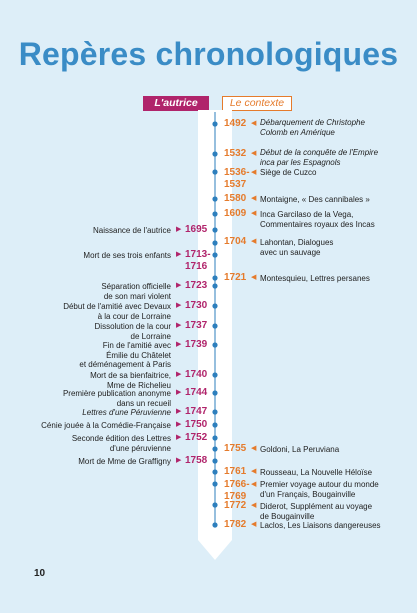  I want to click on author-year: 1737, so click(196, 325).